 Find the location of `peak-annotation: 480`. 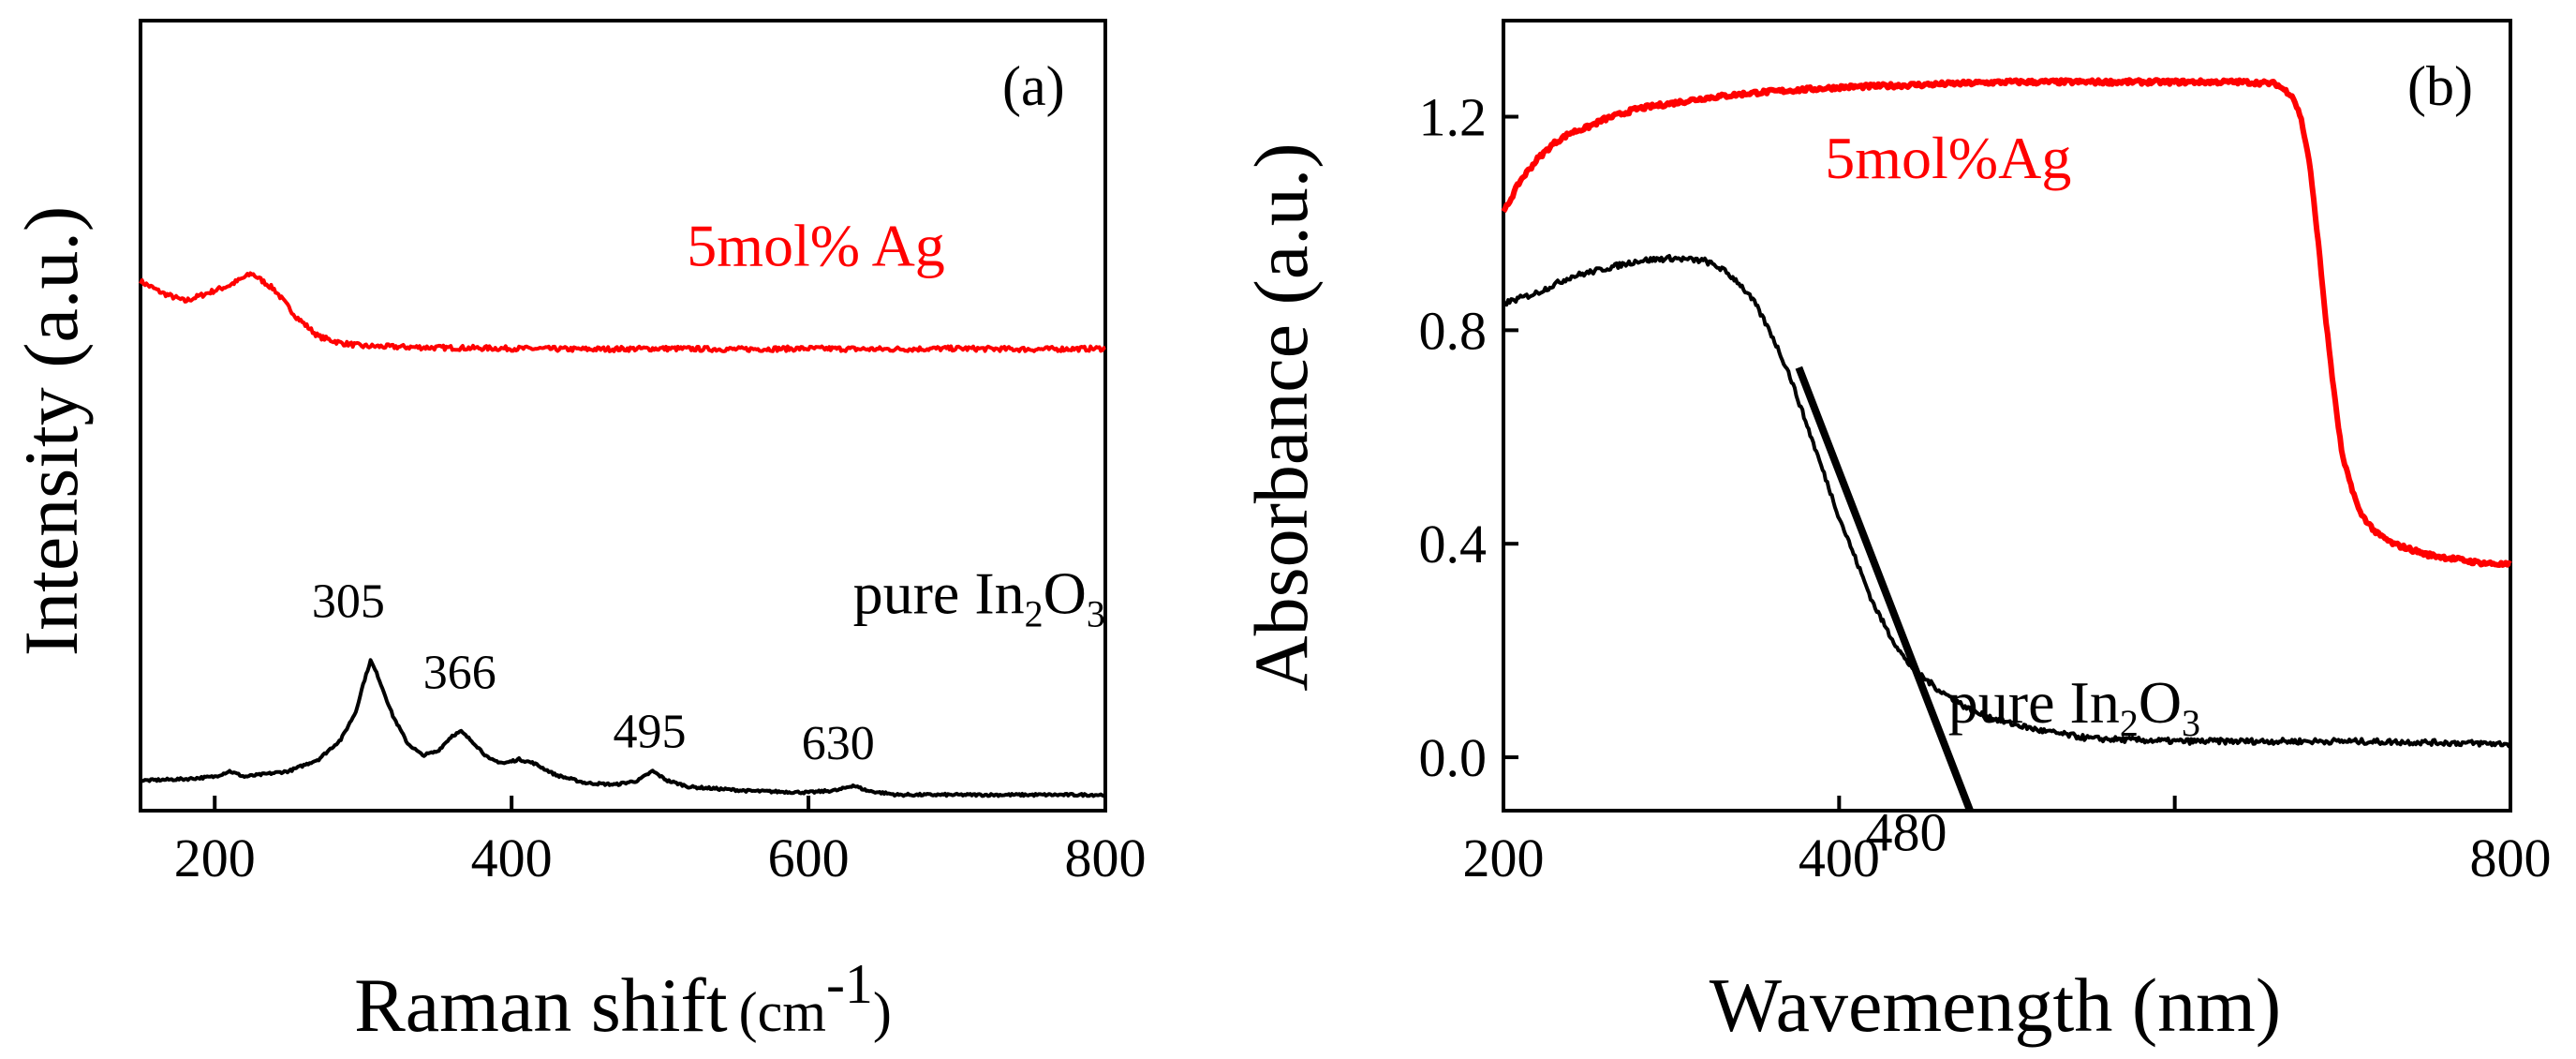

peak-annotation: 480 is located at coordinates (1906, 833).